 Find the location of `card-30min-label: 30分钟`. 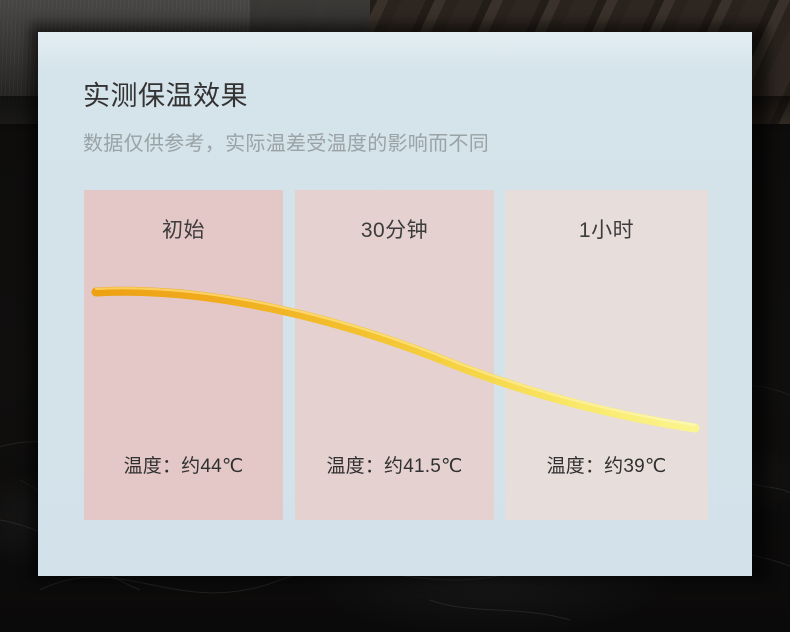

card-30min-label: 30分钟 is located at coordinates (394, 230).